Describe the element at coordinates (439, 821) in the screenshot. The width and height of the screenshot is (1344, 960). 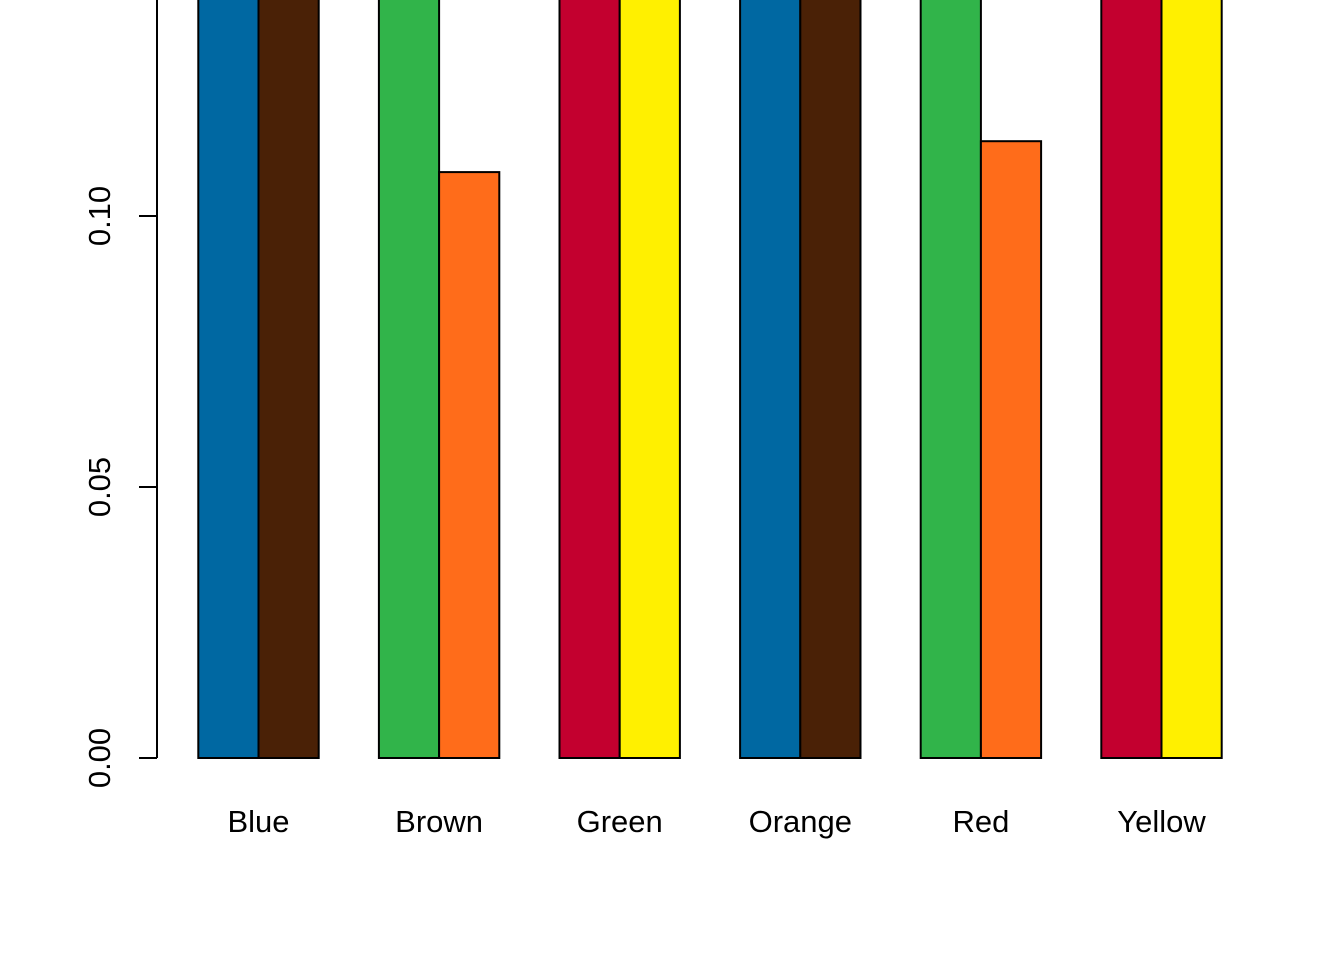
I see `x-tick-label: Brown` at that location.